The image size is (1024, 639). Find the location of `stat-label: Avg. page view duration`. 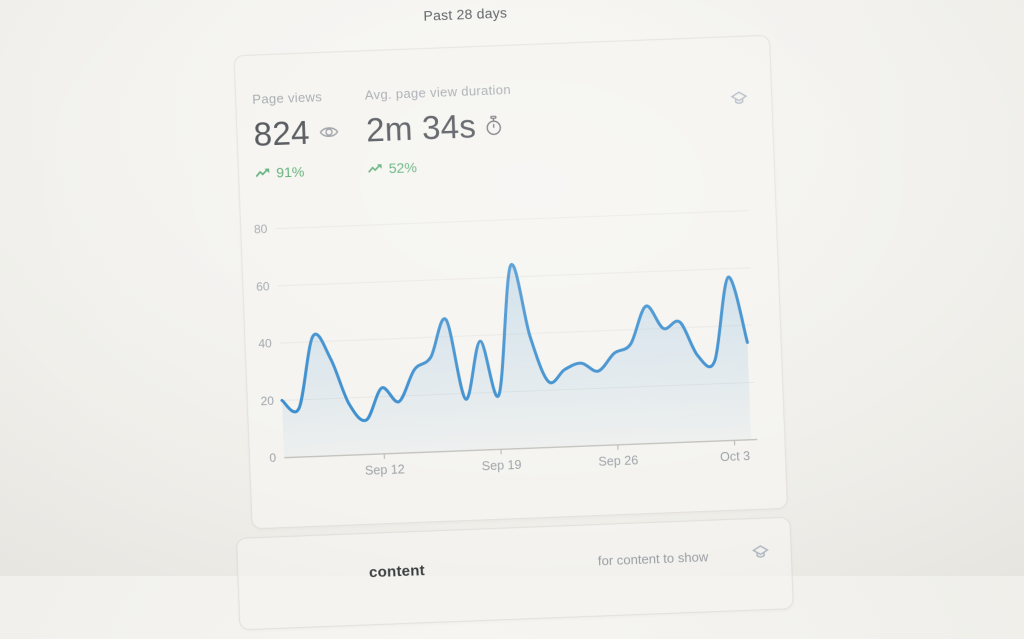

stat-label: Avg. page view duration is located at coordinates (437, 92).